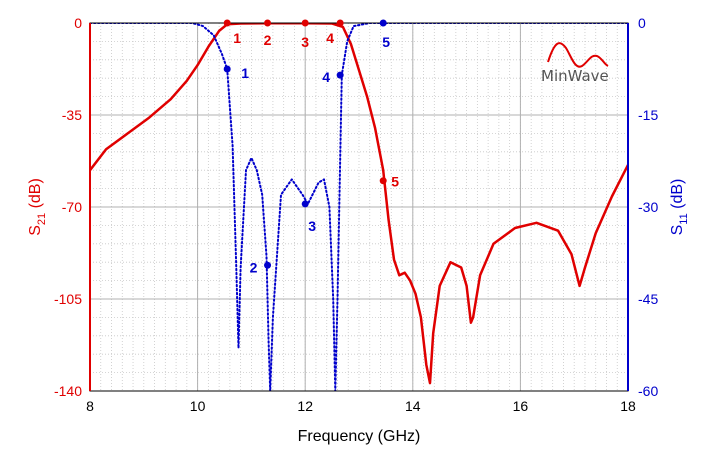 The width and height of the screenshot is (707, 459). What do you see at coordinates (642, 23) in the screenshot?
I see `right-tick-label: 0` at bounding box center [642, 23].